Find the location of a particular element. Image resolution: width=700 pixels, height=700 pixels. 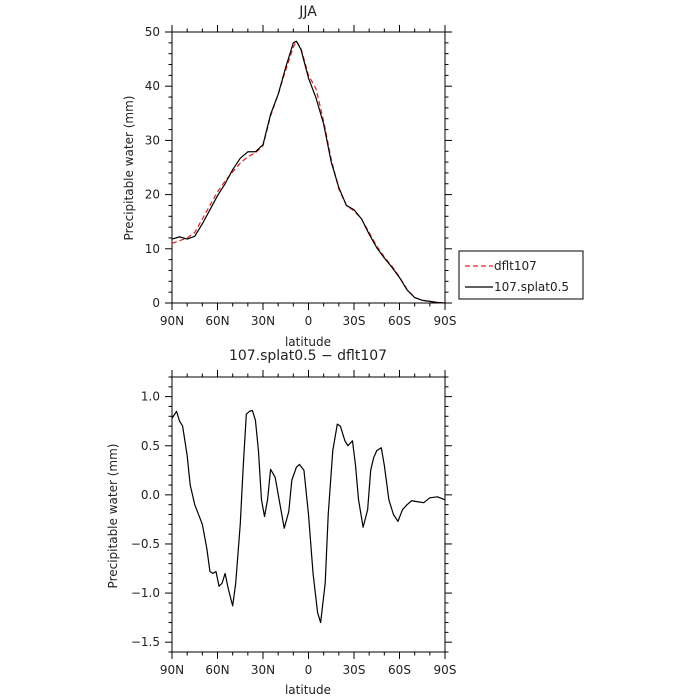

y-tick-label: −1.5 is located at coordinates (145, 642).